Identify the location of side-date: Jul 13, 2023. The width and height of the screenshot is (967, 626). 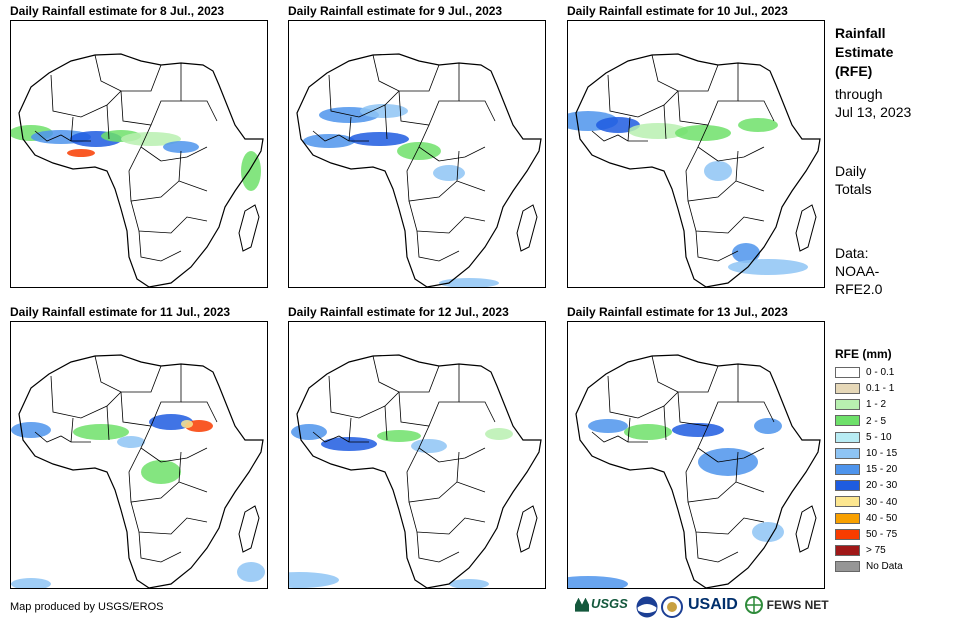
(873, 112).